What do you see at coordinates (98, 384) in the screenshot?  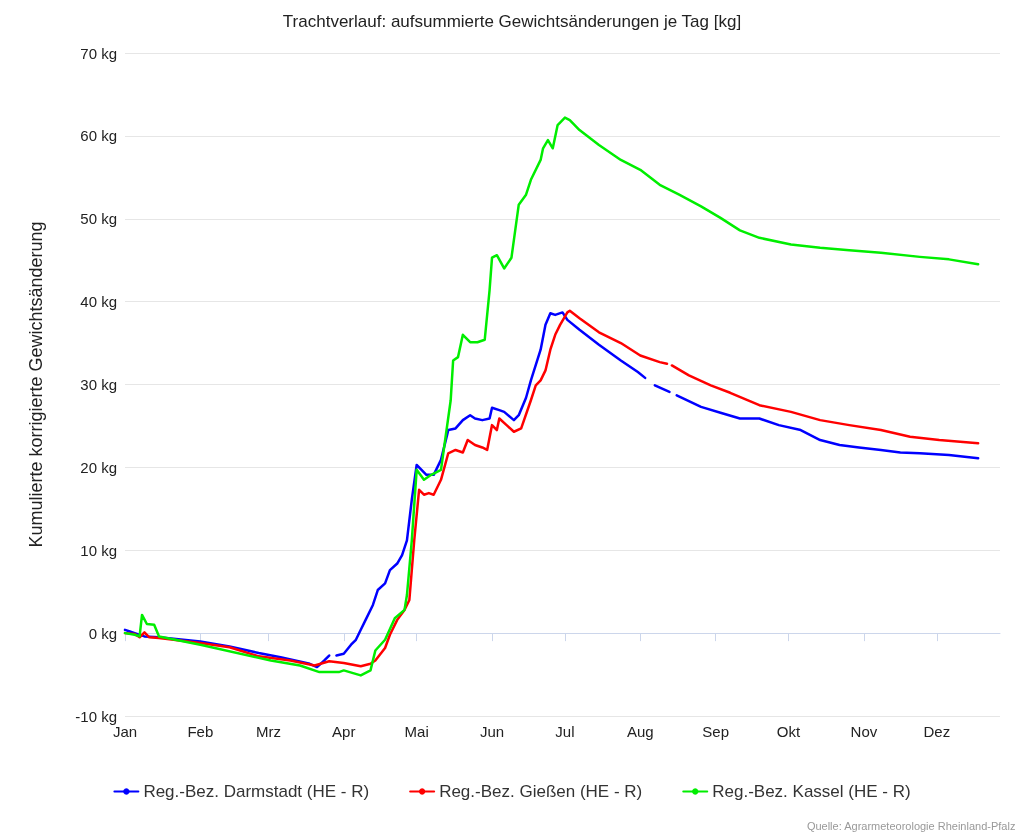 I see `y-tick-label: 30 kg` at bounding box center [98, 384].